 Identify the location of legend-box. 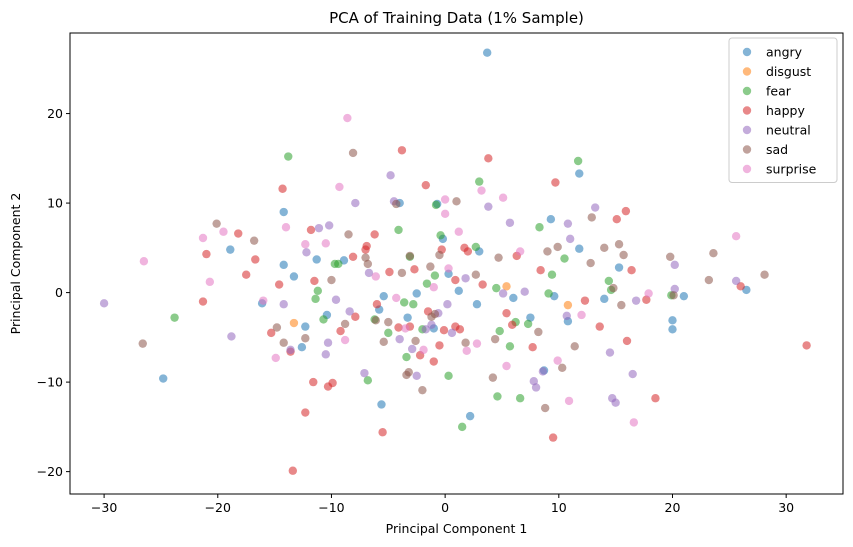
(783, 110).